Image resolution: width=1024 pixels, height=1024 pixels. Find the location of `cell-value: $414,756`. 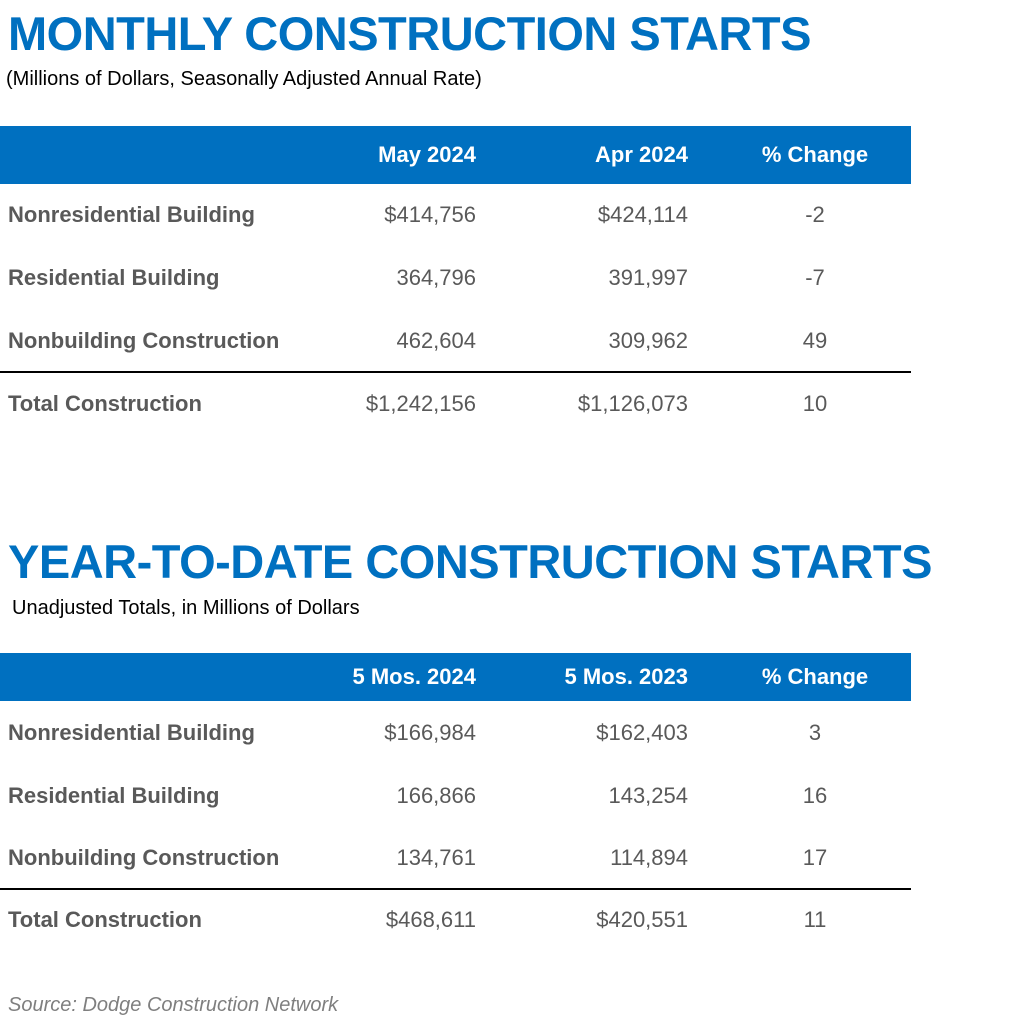

cell-value: $414,756 is located at coordinates (430, 214).